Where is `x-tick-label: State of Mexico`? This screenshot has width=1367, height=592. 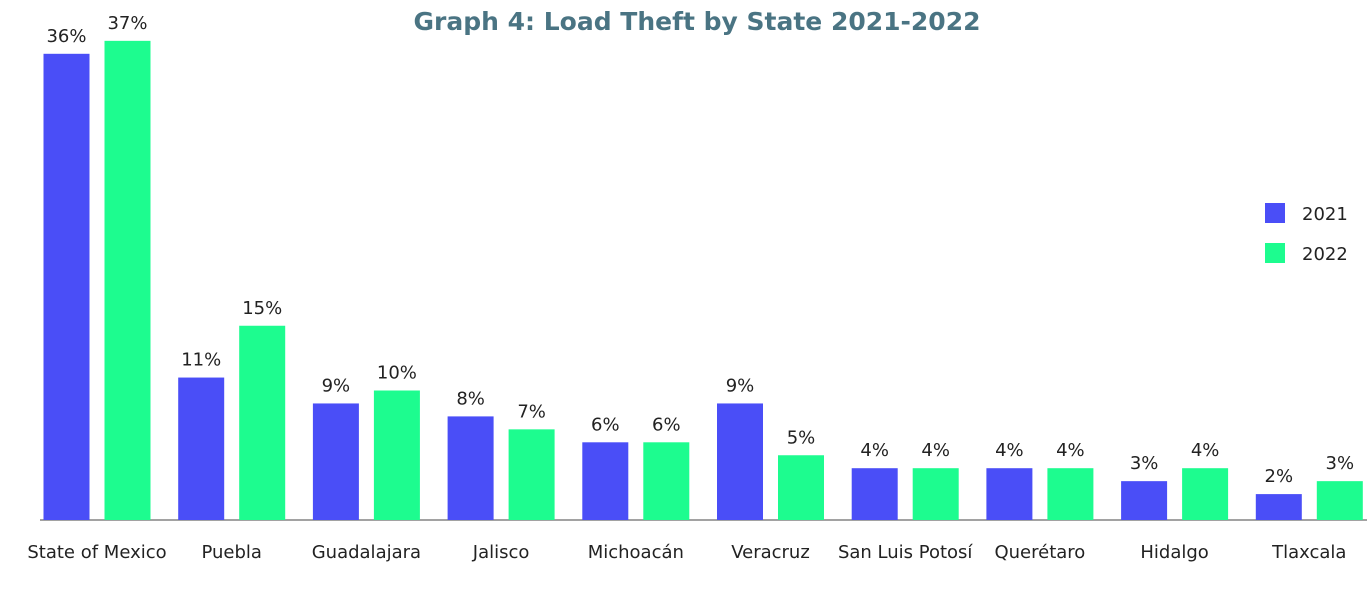 x-tick-label: State of Mexico is located at coordinates (96, 552).